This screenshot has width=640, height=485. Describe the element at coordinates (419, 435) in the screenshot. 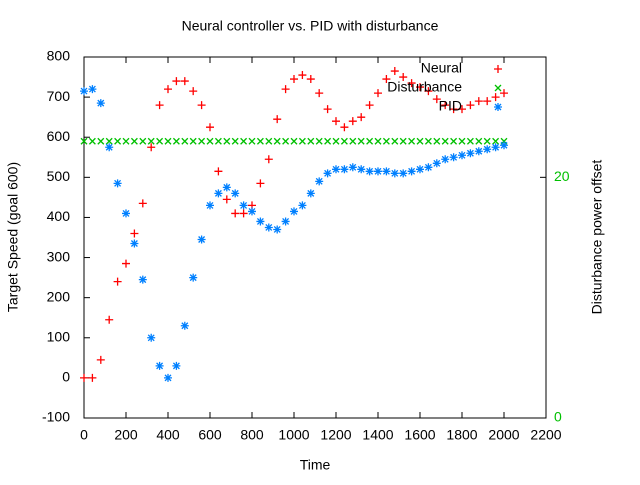

I see `x-tick-label: 1600` at that location.